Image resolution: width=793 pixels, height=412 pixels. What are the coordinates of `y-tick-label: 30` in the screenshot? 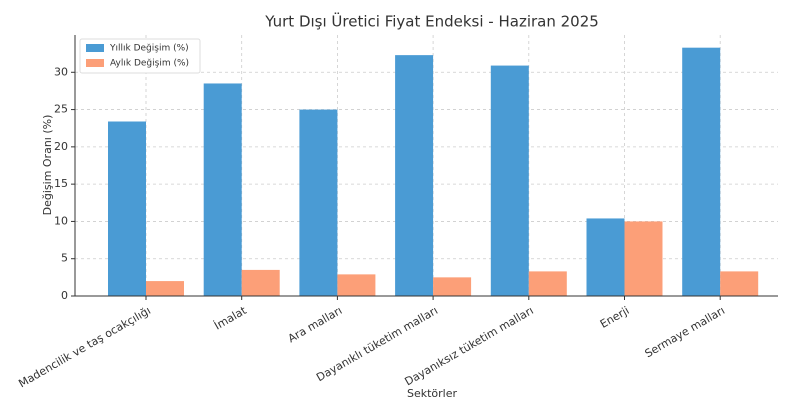 It's located at (61, 71).